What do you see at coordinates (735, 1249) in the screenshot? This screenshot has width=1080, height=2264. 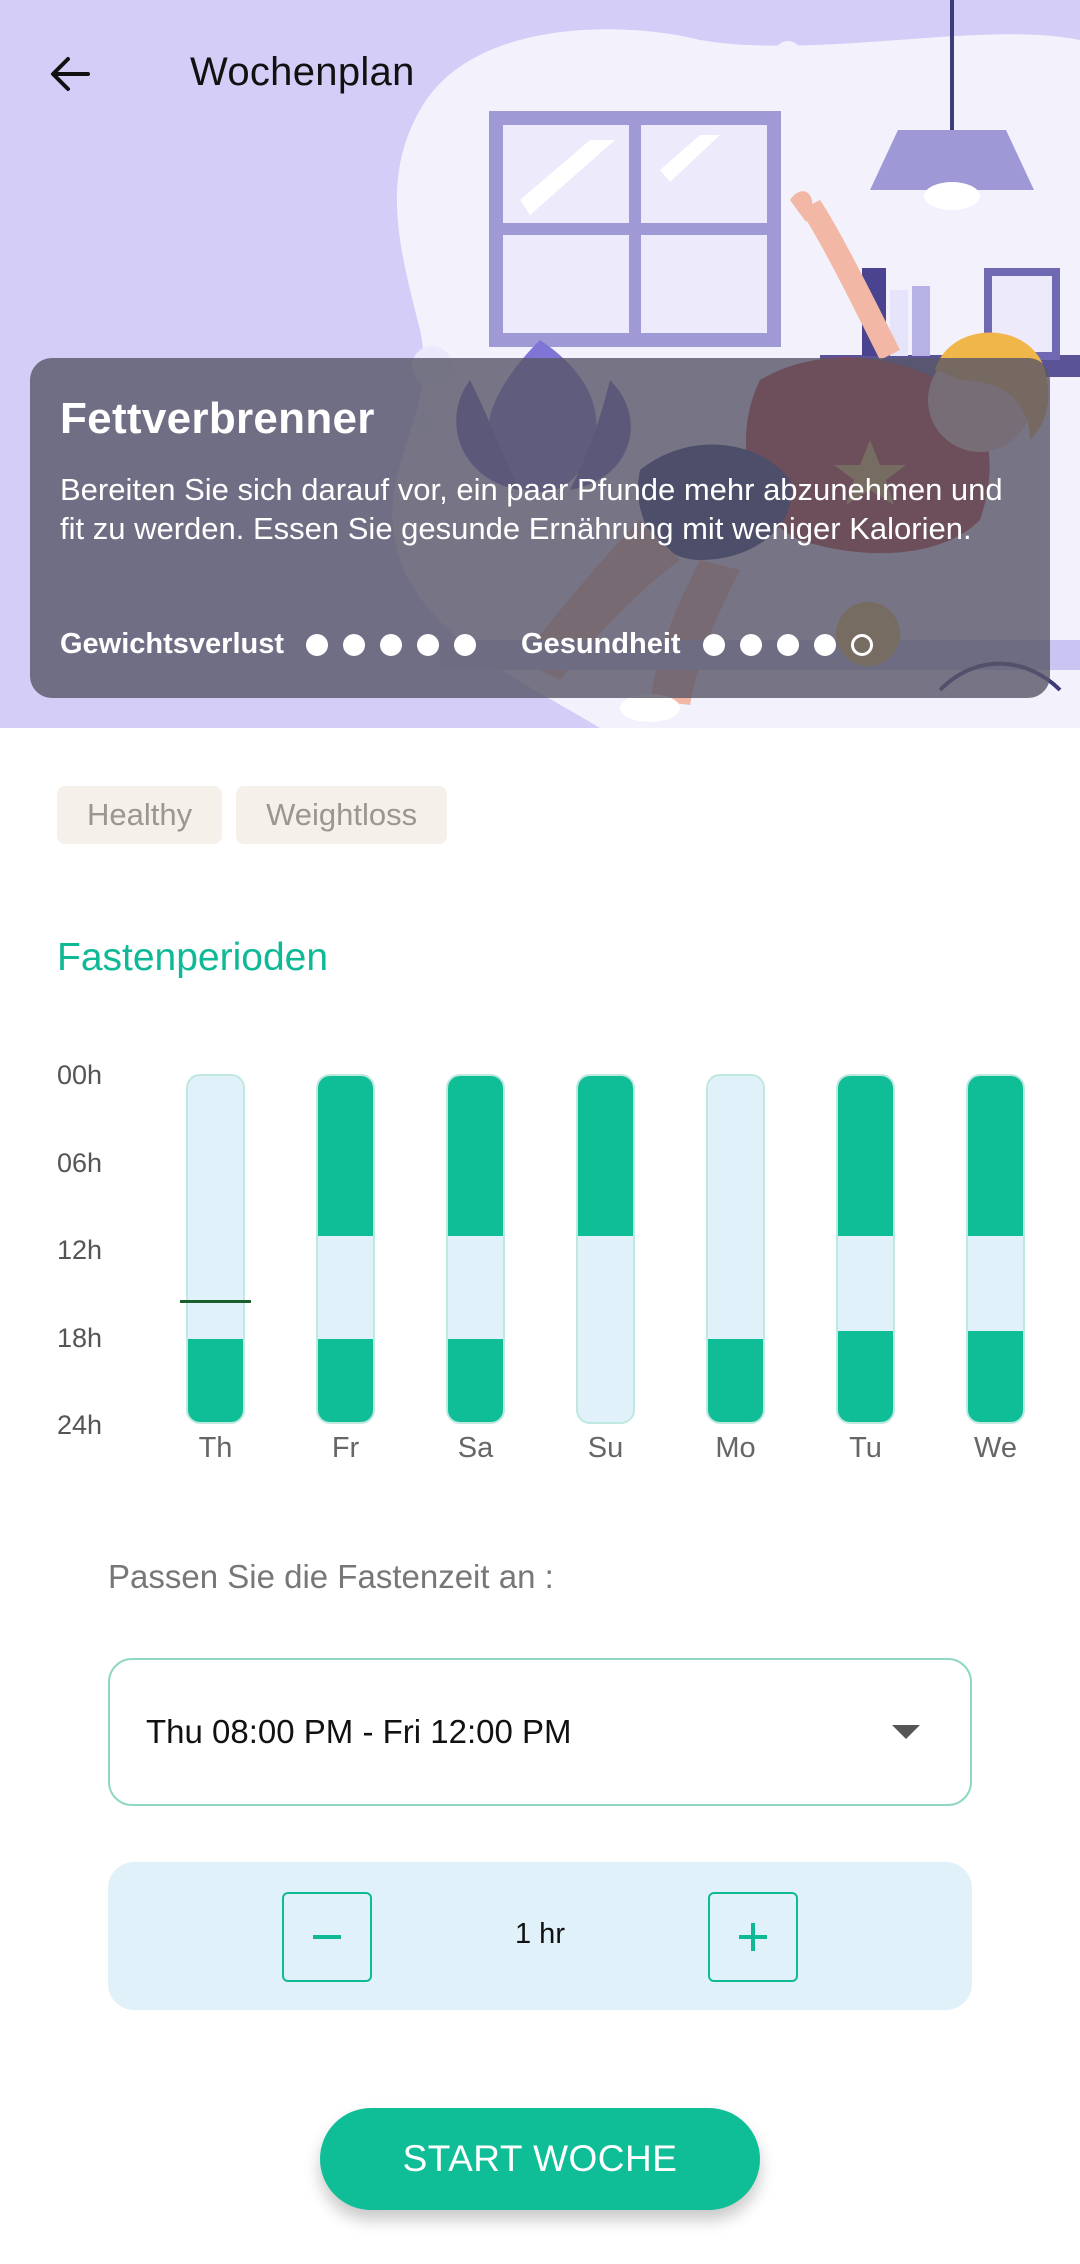 I see `fasting-bar-mo` at bounding box center [735, 1249].